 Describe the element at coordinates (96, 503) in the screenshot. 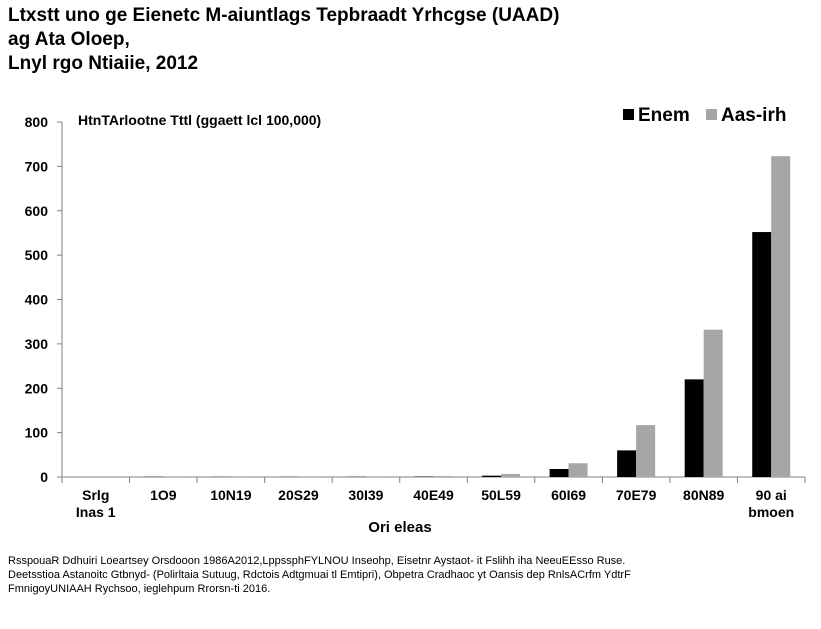

I see `x-tick-label: Srlg Inas 1` at that location.